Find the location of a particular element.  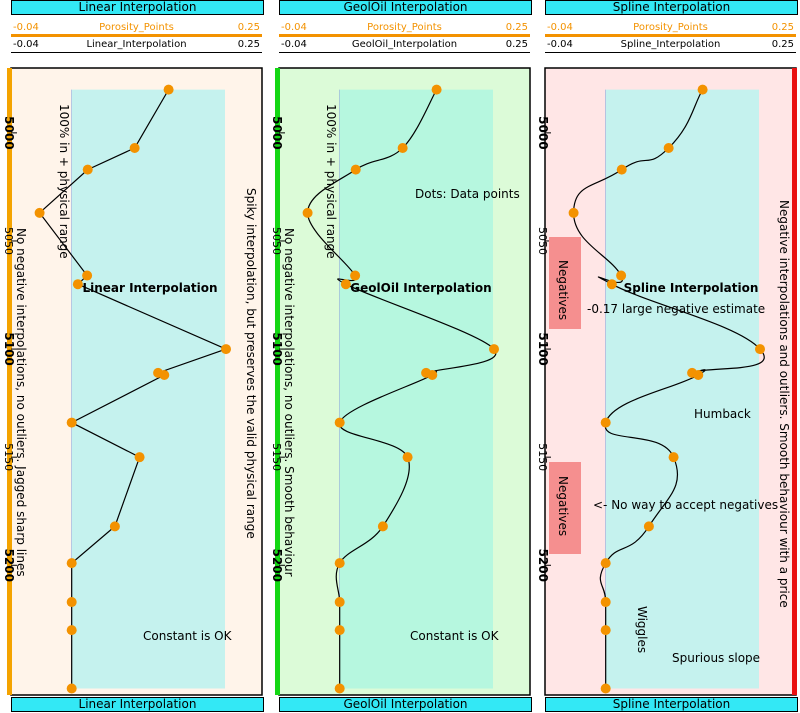

track-color-band is located at coordinates (794, 381).